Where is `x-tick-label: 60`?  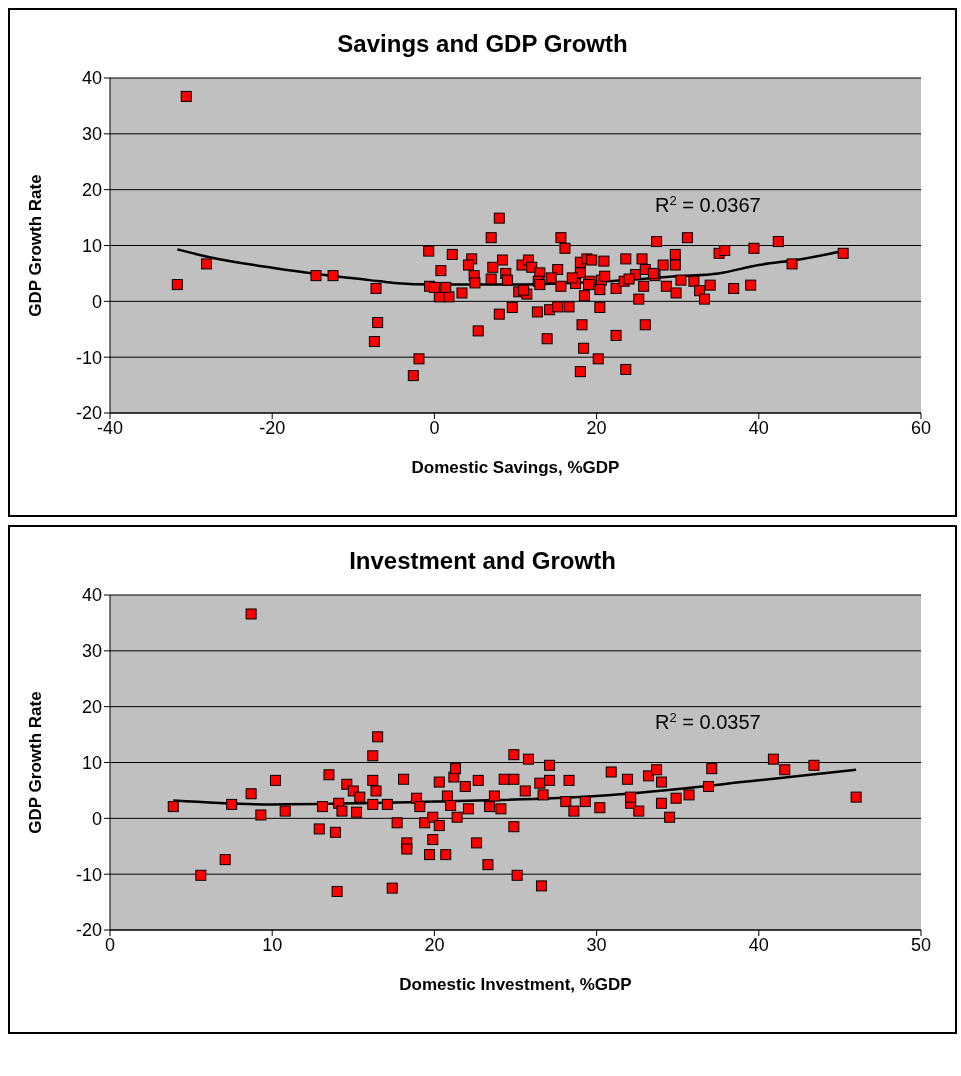 x-tick-label: 60 is located at coordinates (921, 427).